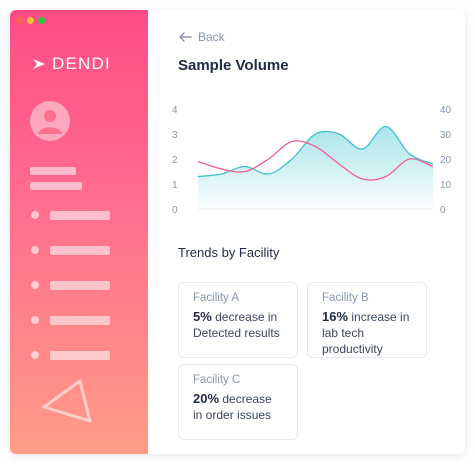 This screenshot has width=475, height=464. I want to click on facility-name: Facility A, so click(216, 298).